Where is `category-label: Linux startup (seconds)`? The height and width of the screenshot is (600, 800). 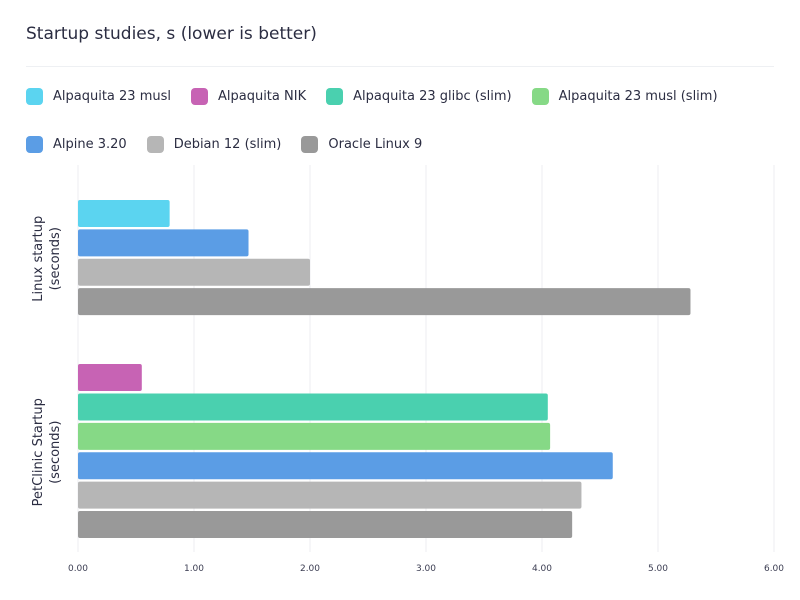 category-label: Linux startup (seconds) is located at coordinates (47, 259).